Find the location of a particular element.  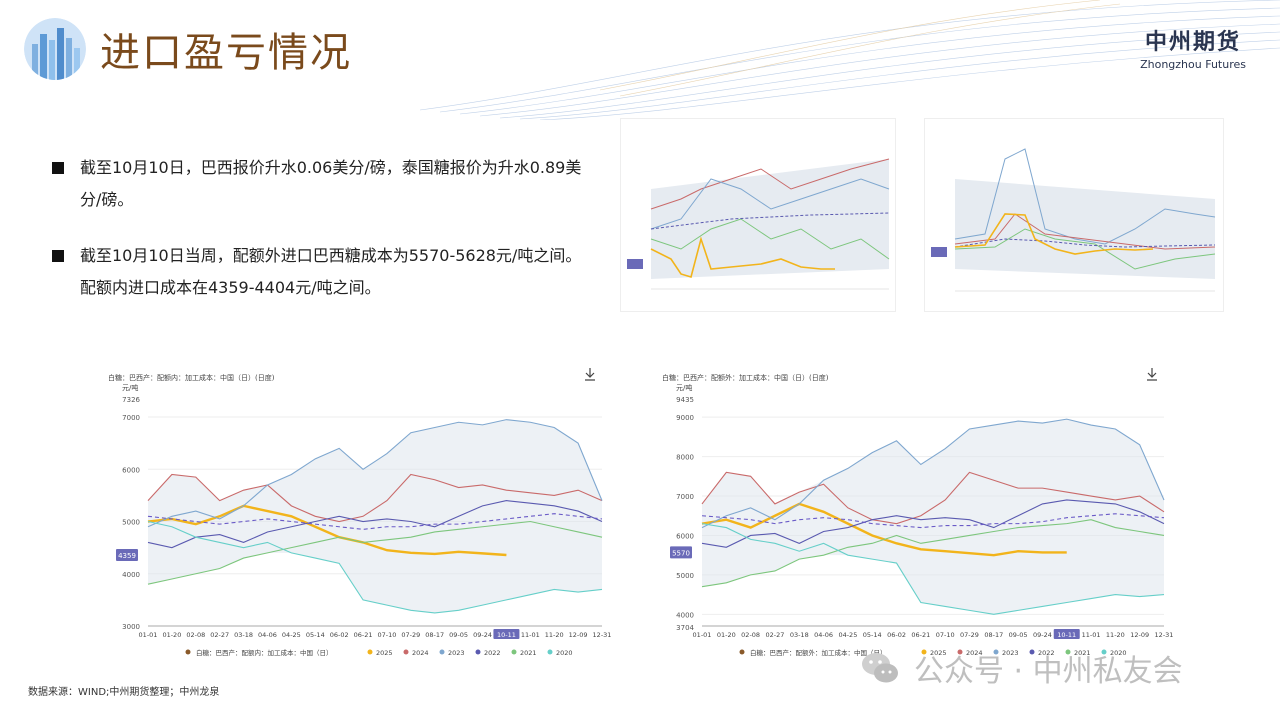

x-tick-label: 05-14 is located at coordinates (315, 635).